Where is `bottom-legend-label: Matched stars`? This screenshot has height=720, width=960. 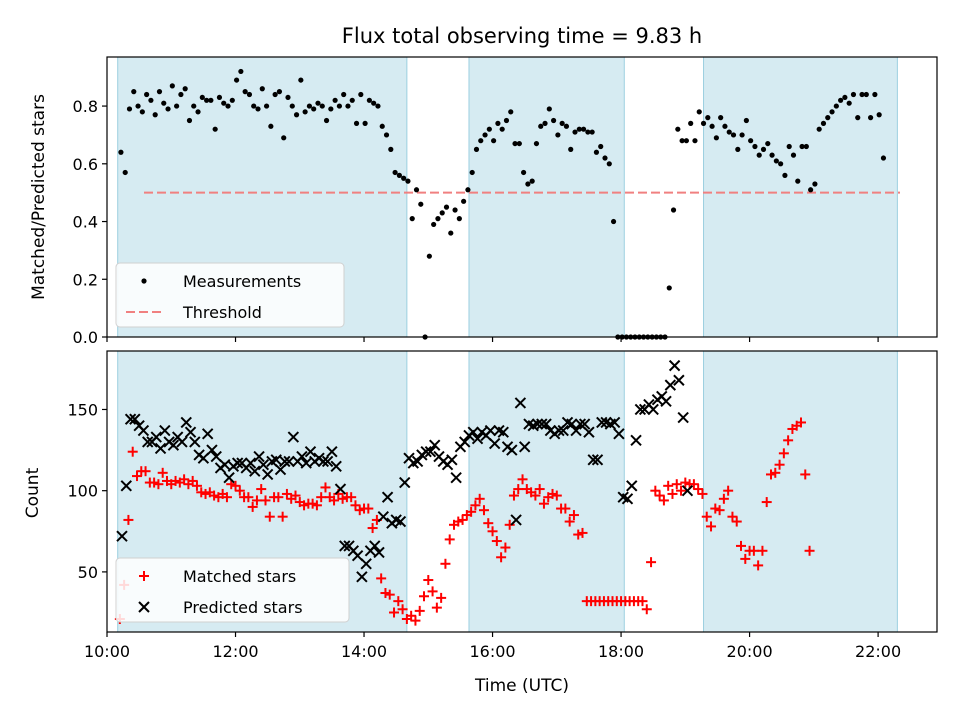
bottom-legend-label: Matched stars is located at coordinates (239, 576).